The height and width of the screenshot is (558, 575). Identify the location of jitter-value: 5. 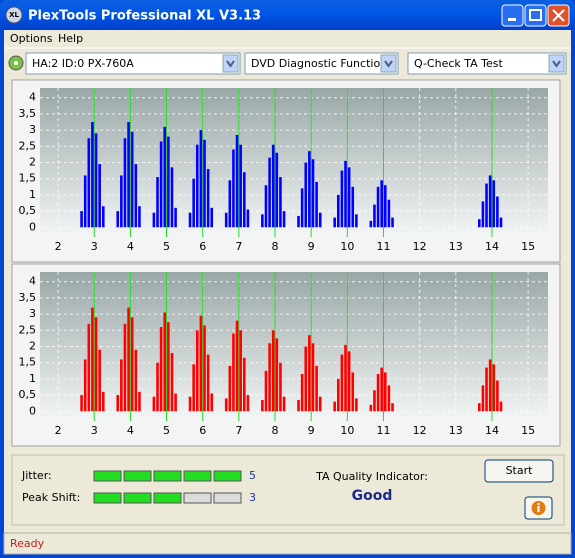
(252, 475).